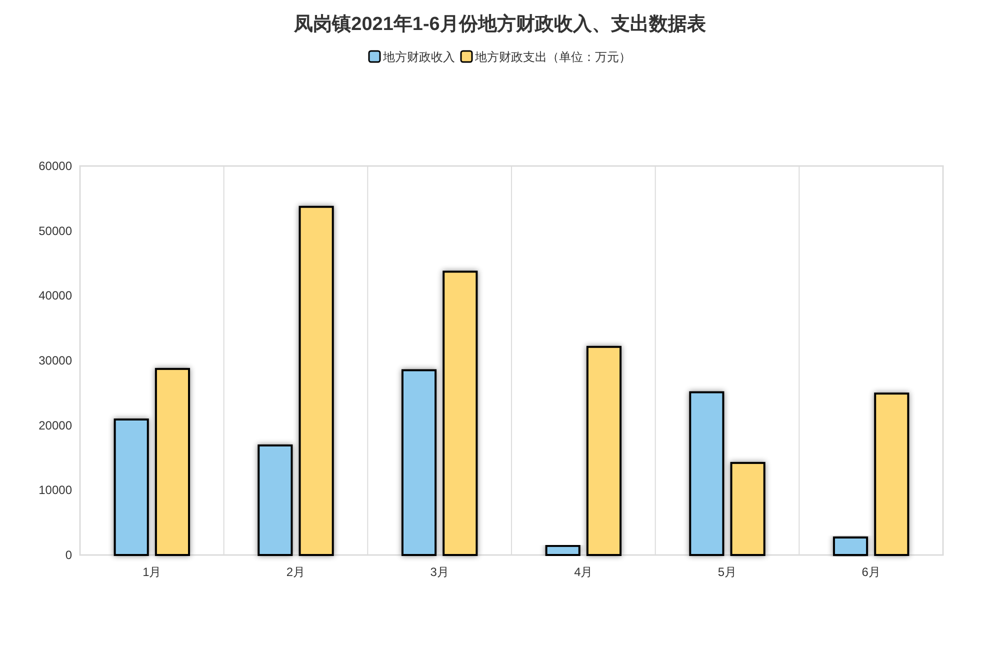 This screenshot has height=649, width=1000. What do you see at coordinates (55, 425) in the screenshot?
I see `y-tick-label: 20000` at bounding box center [55, 425].